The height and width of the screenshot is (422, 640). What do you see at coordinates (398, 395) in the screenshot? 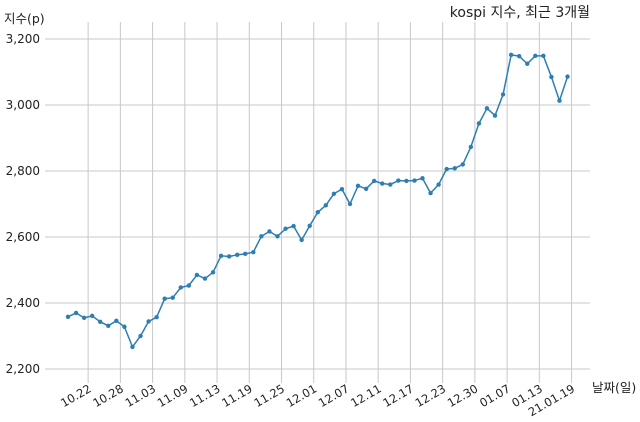
I see `x-tick-label: 12.17` at bounding box center [398, 395].